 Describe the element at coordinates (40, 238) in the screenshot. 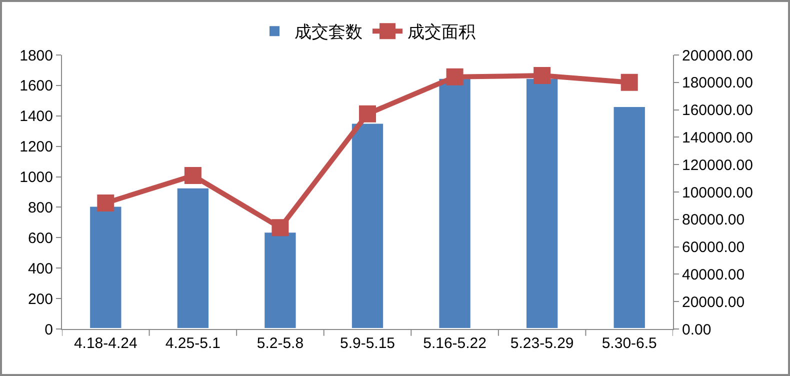

I see `y-tick-label: 600` at that location.